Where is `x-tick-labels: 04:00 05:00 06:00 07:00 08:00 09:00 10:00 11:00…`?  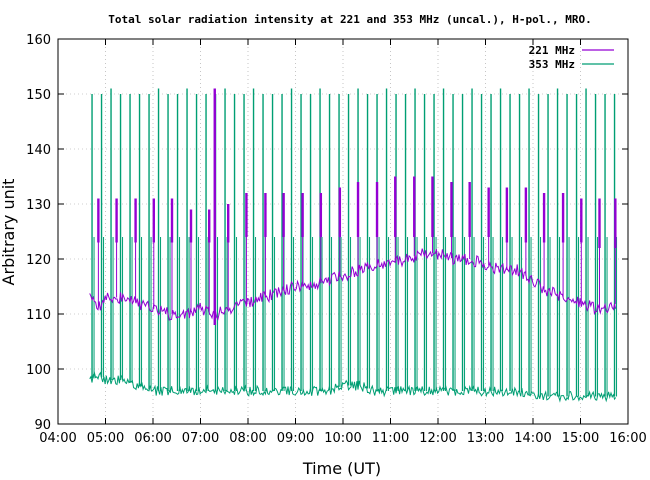
x-tick-labels: 04:00 05:00 06:00 07:00 08:00 09:00 10:00 11:00… is located at coordinates (342, 438).